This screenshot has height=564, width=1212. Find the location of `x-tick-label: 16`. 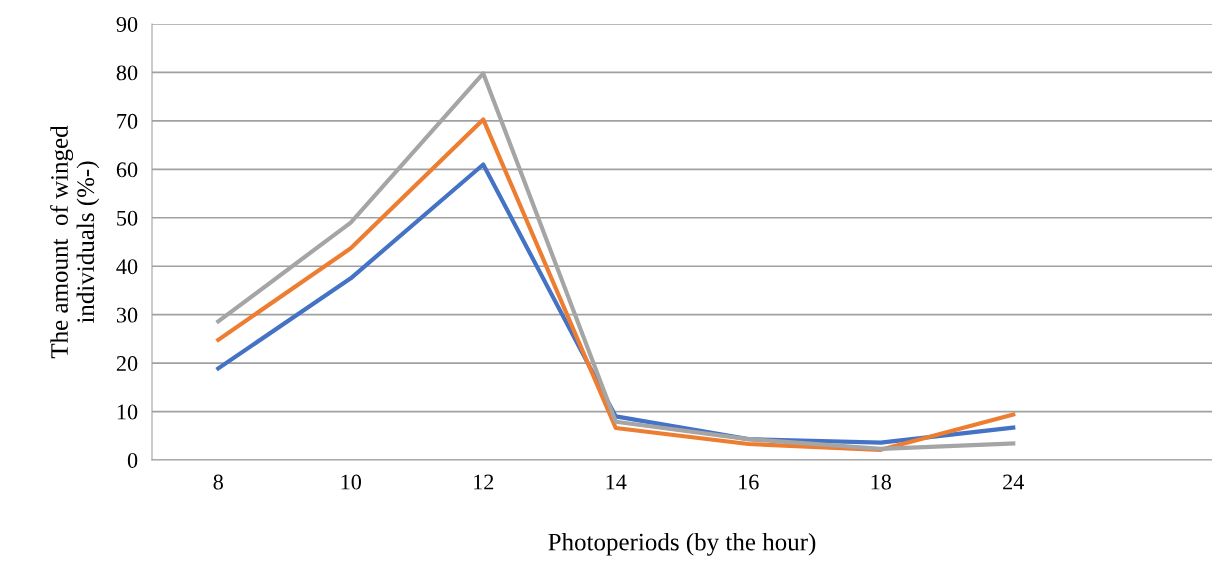

x-tick-label: 16 is located at coordinates (749, 482).